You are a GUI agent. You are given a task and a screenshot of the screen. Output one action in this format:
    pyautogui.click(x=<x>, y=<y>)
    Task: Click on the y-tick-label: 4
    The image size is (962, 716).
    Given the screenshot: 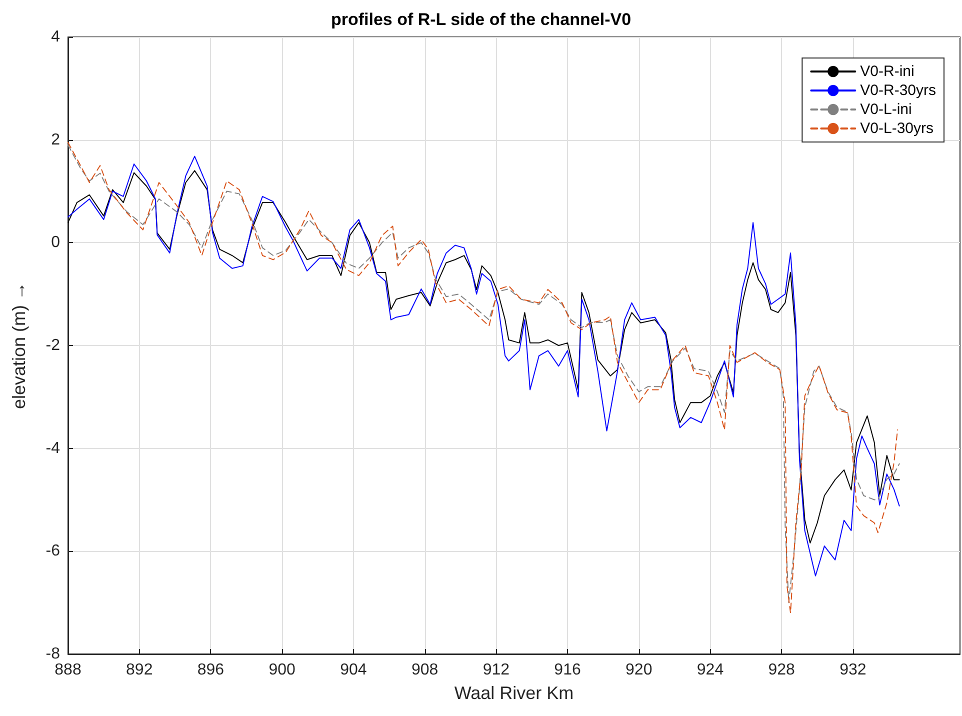 What is the action you would take?
    pyautogui.click(x=55, y=37)
    